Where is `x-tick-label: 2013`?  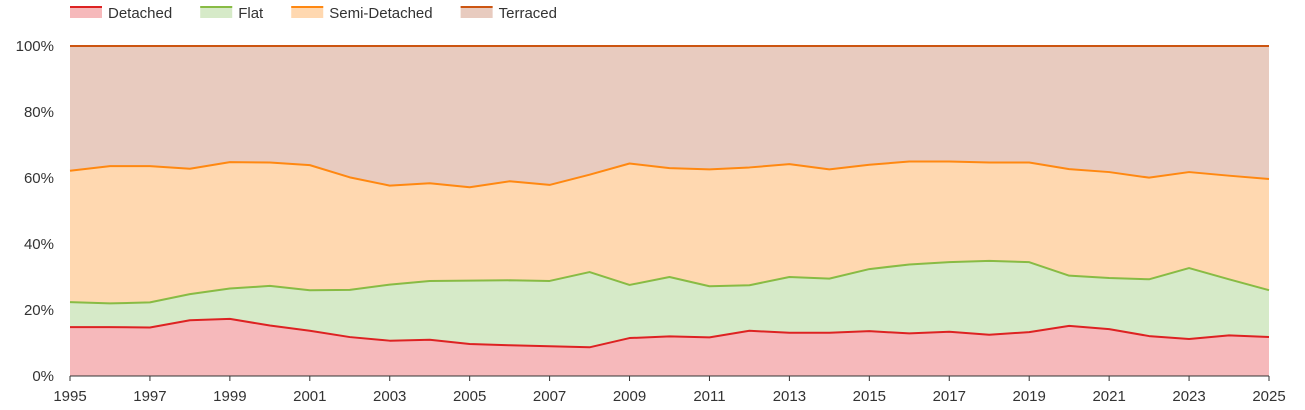 x-tick-label: 2013 is located at coordinates (789, 396).